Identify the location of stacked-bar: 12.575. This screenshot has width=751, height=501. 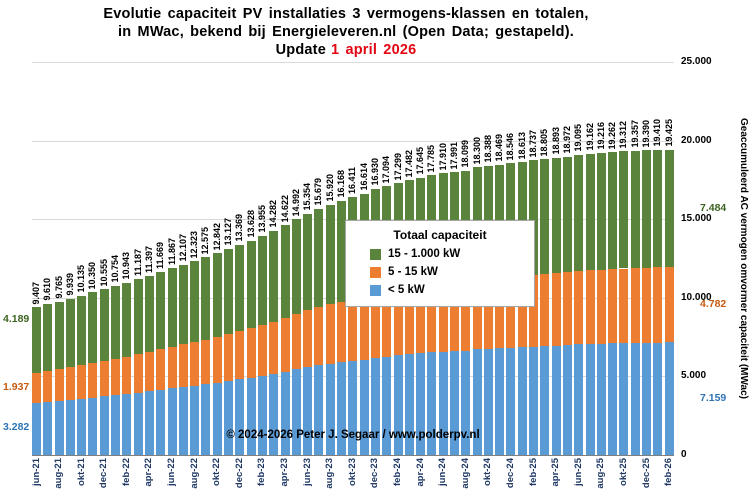
(205, 258).